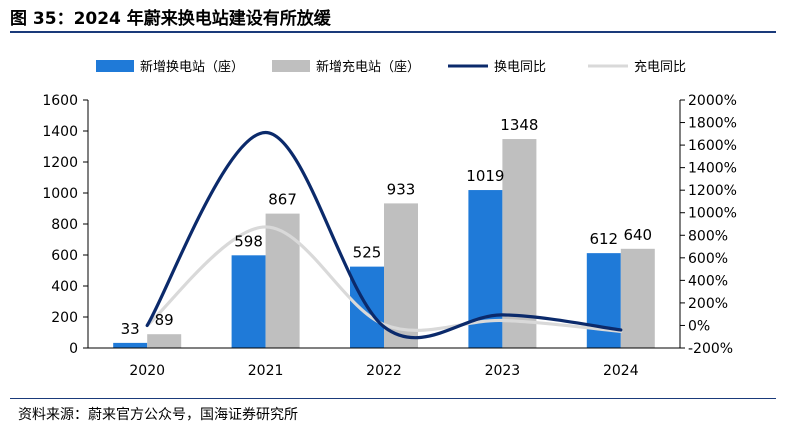 This screenshot has width=787, height=432. What do you see at coordinates (637, 235) in the screenshot?
I see `bar-label: 640` at bounding box center [637, 235].